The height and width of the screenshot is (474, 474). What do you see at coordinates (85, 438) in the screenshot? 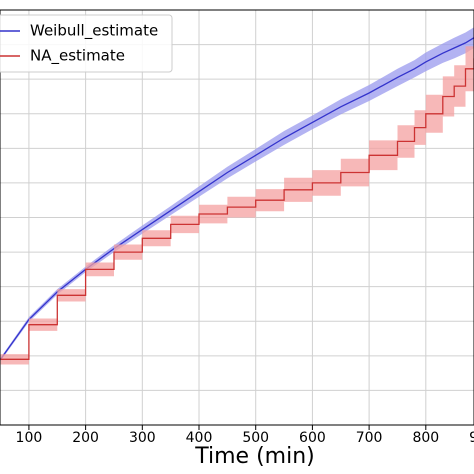
I see `x-tick-label: 200` at bounding box center [85, 438].